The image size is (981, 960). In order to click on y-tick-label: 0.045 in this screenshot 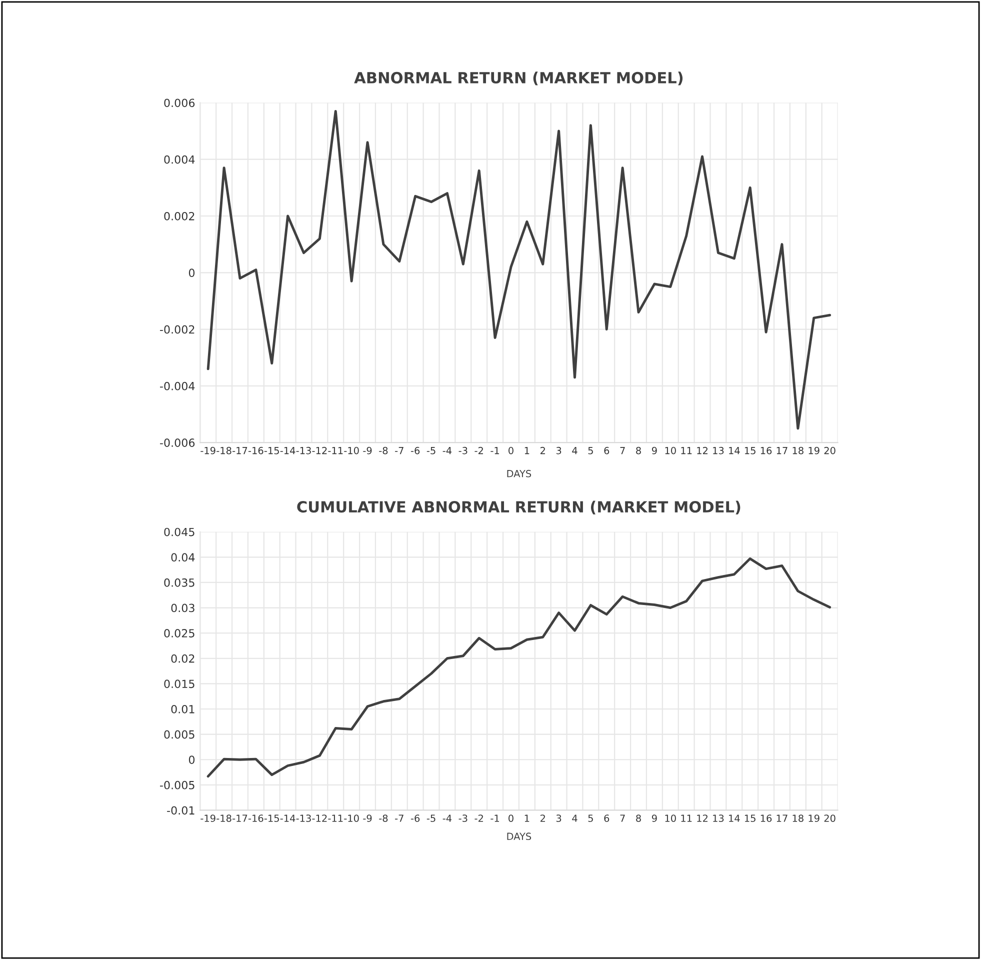, I will do `click(179, 532)`.